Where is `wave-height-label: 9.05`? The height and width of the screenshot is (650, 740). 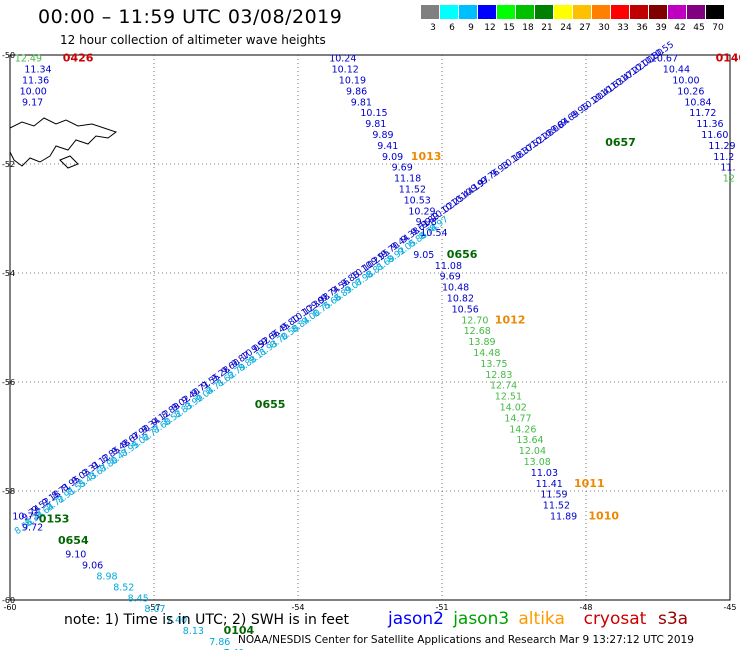
wave-height-label: 9.05 is located at coordinates (423, 255).